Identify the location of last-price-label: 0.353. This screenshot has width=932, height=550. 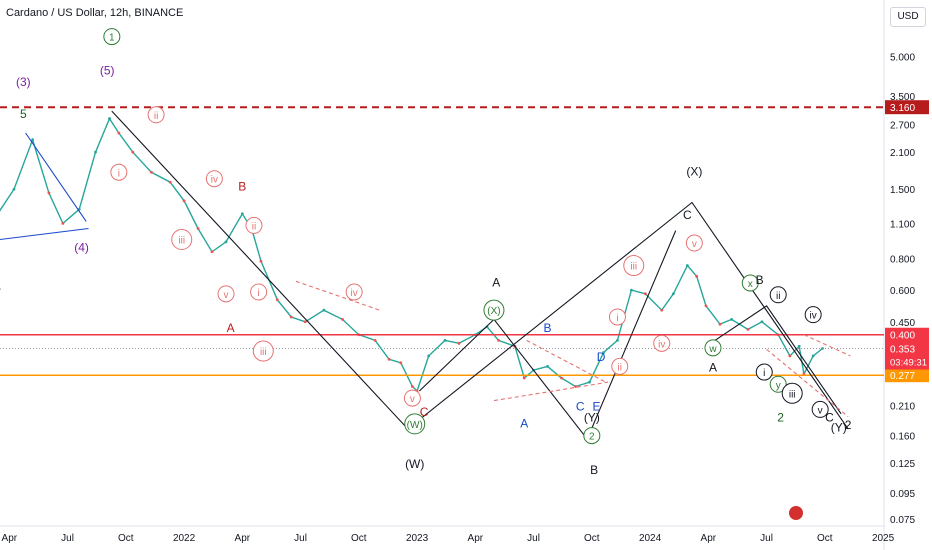
(902, 349).